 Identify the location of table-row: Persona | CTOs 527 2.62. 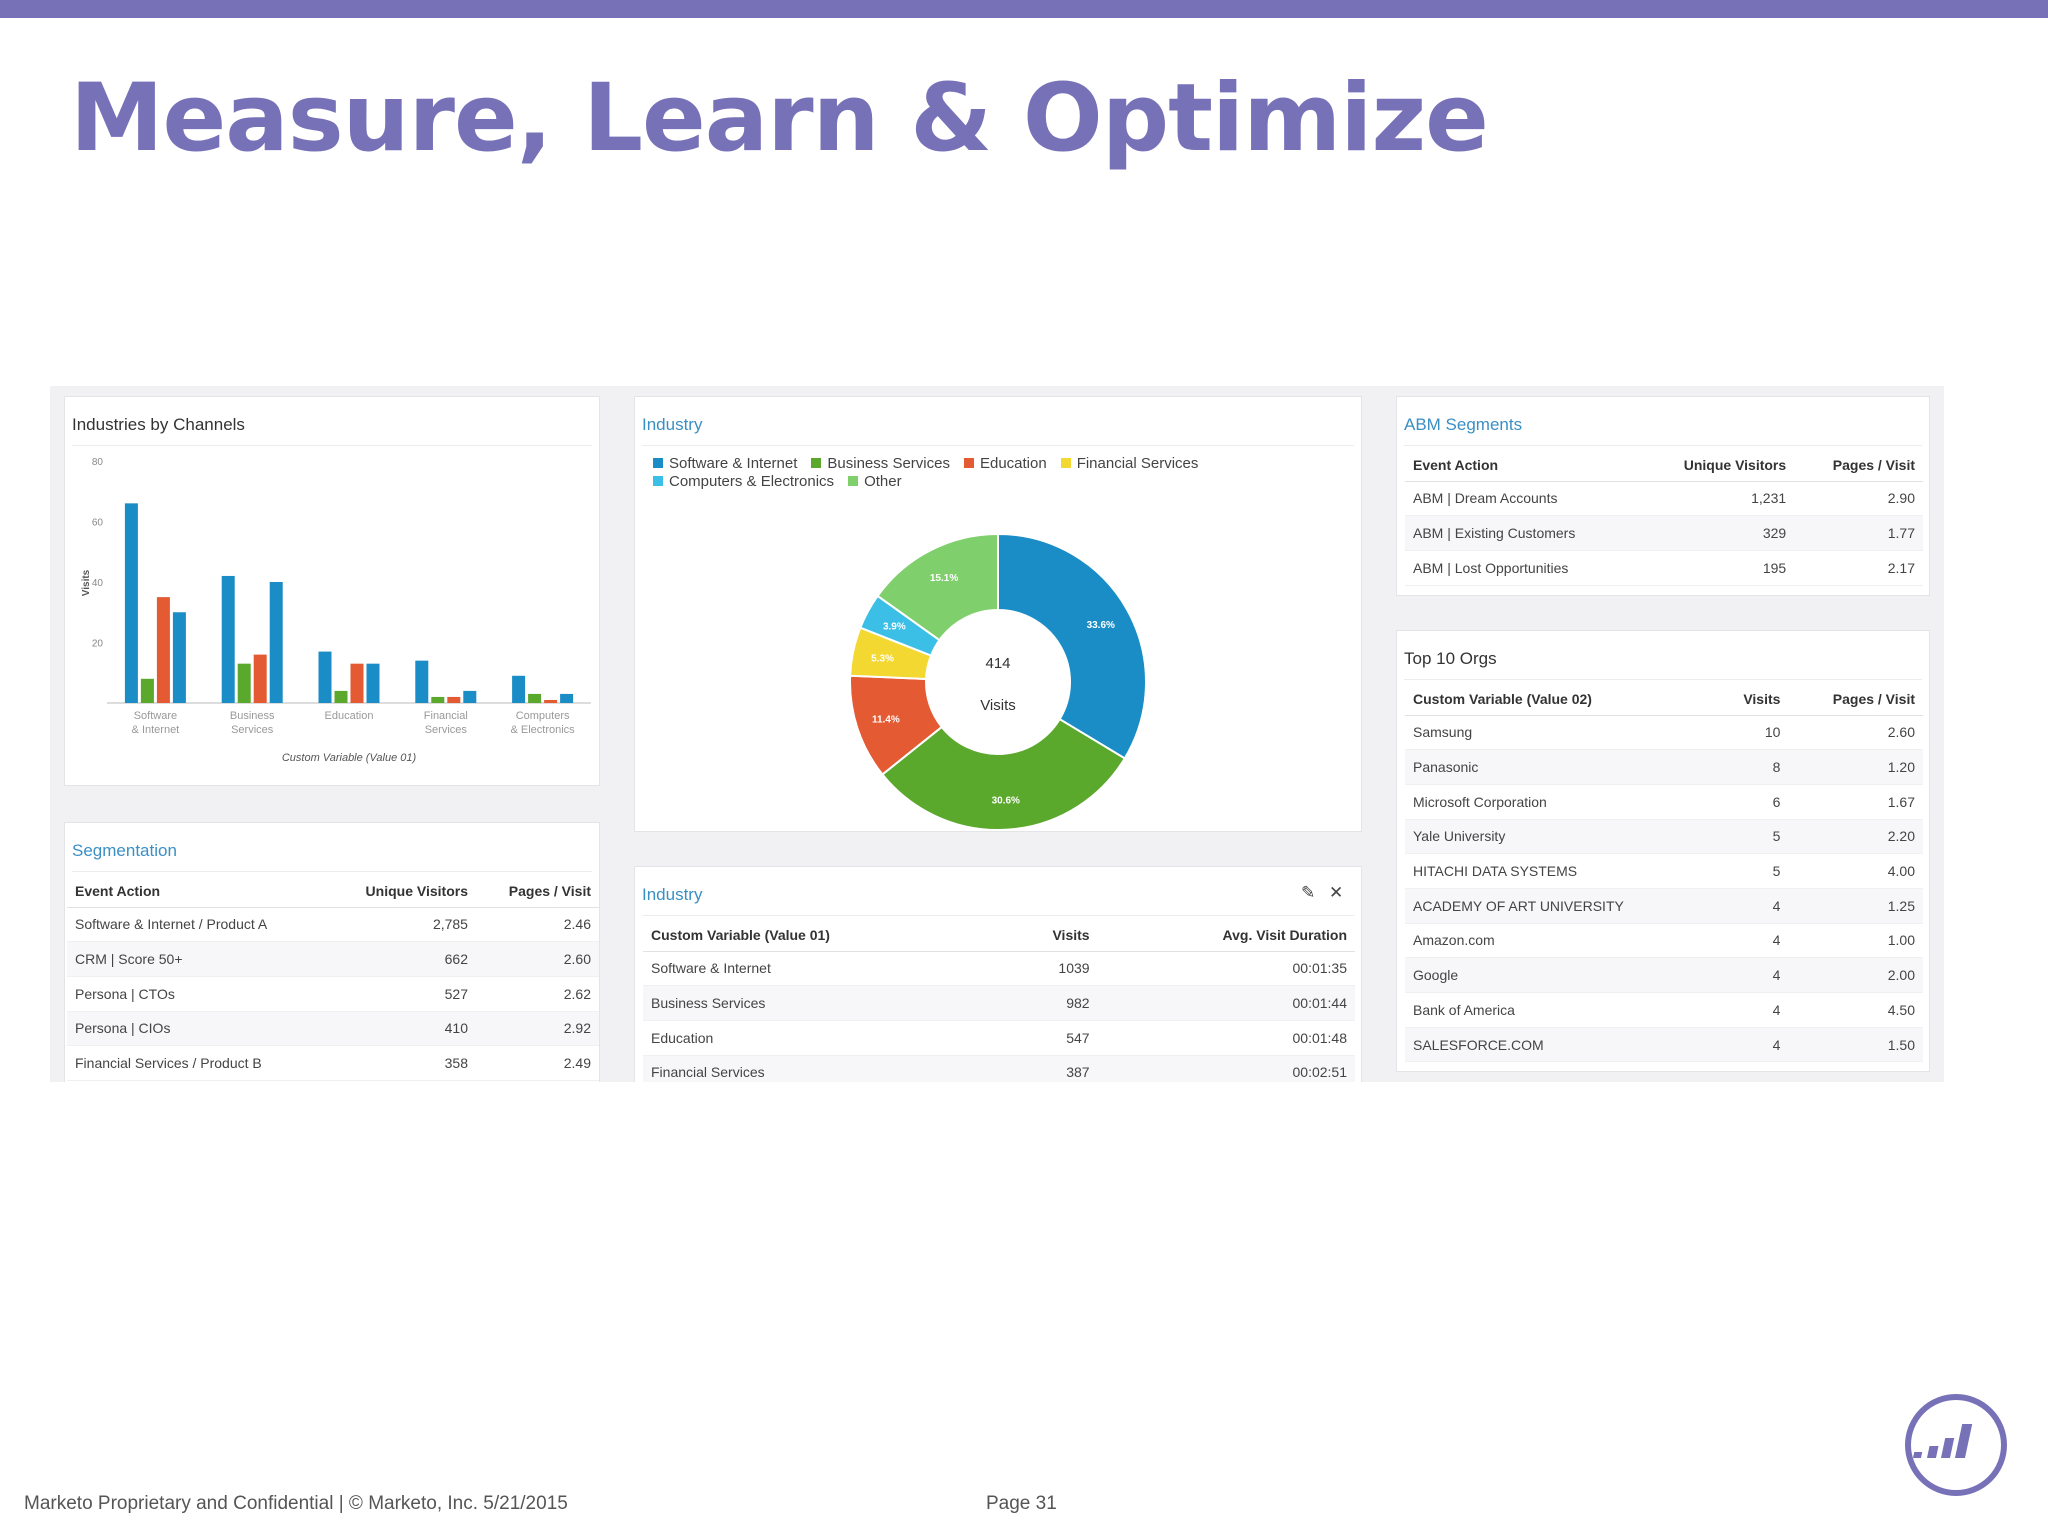
(333, 994).